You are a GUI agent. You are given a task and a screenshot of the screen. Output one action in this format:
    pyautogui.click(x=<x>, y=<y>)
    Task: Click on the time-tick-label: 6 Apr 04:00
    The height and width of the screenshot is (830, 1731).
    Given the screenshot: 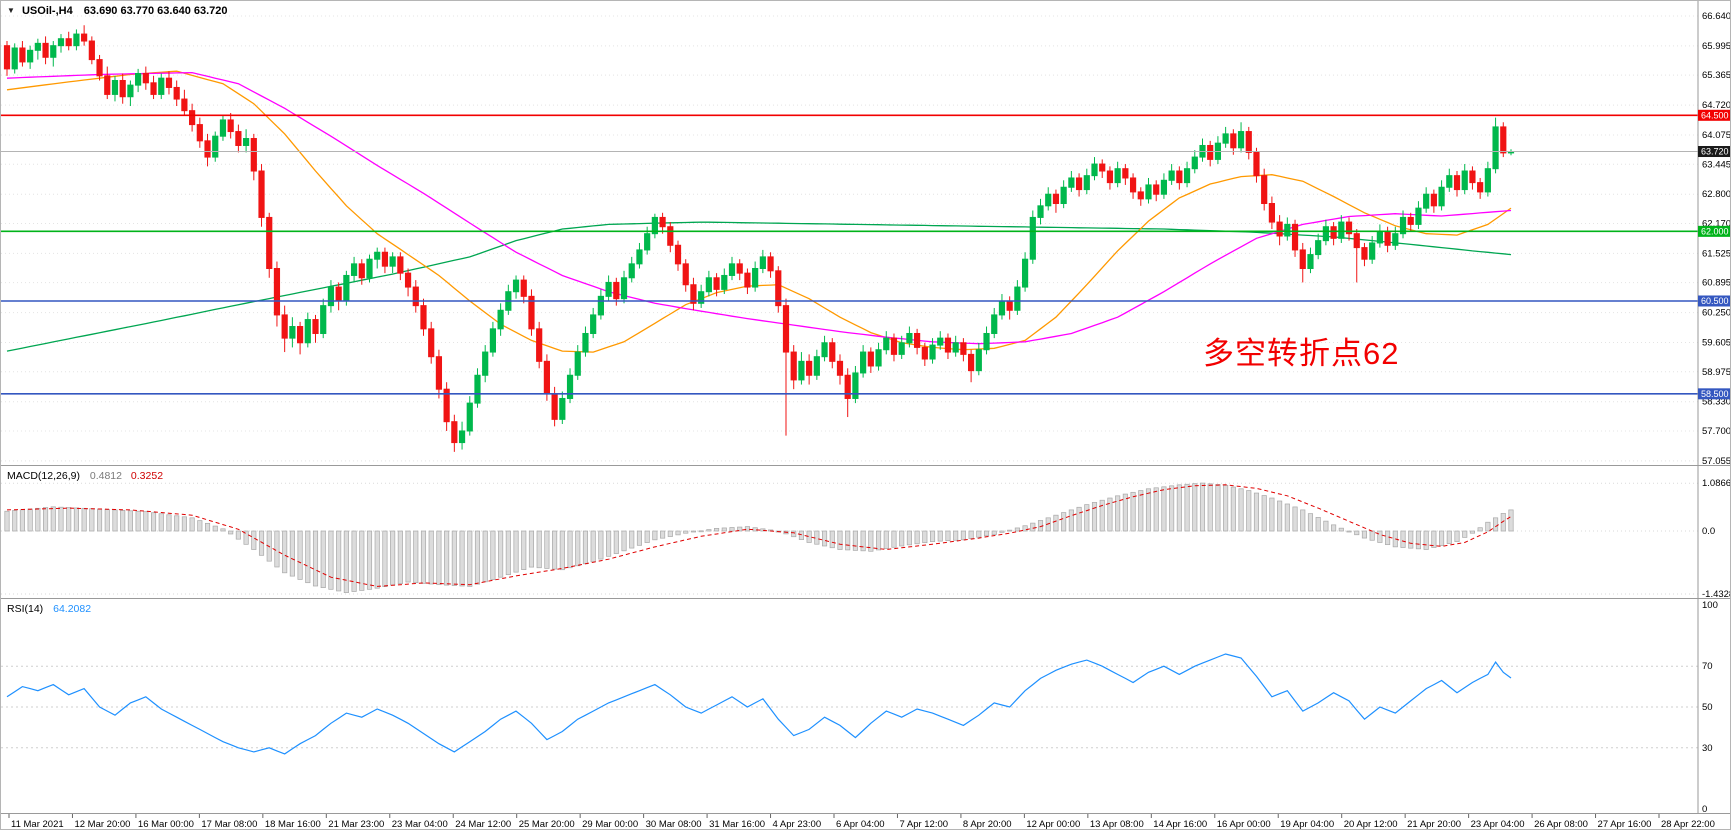 What is the action you would take?
    pyautogui.click(x=860, y=824)
    